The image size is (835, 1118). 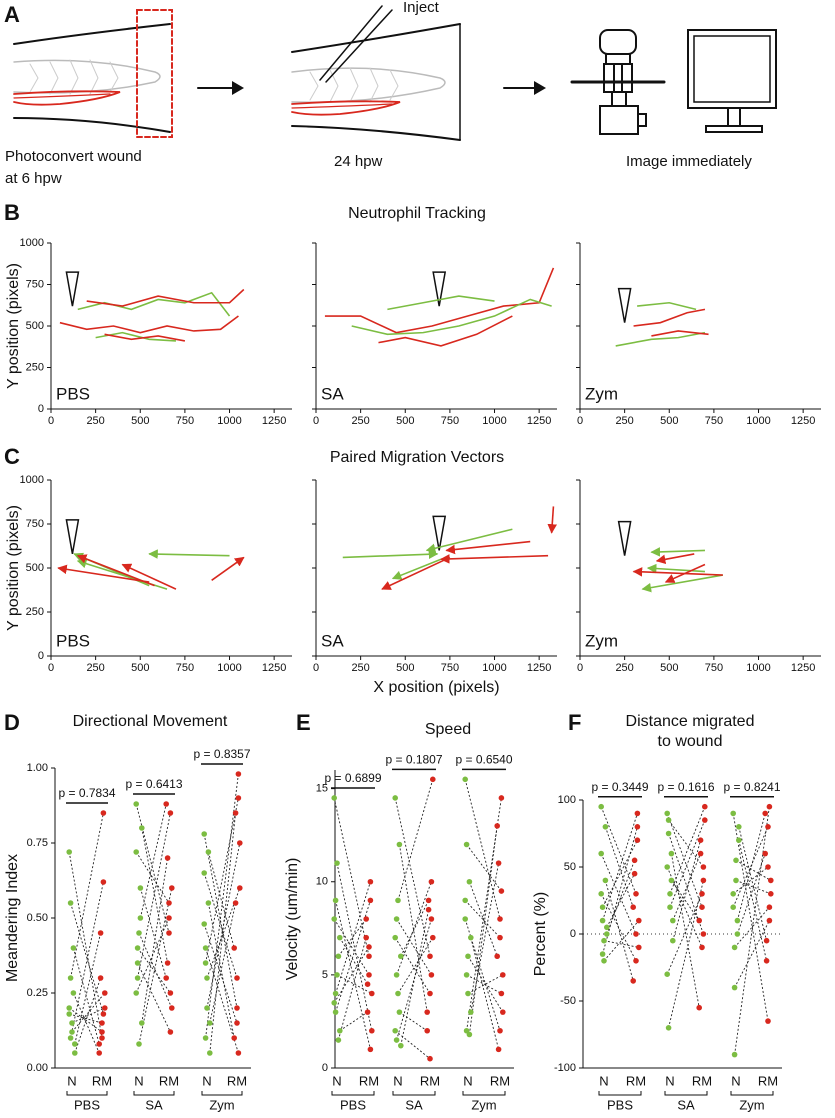 I want to click on y-tick-label: 50, so click(x=570, y=867).